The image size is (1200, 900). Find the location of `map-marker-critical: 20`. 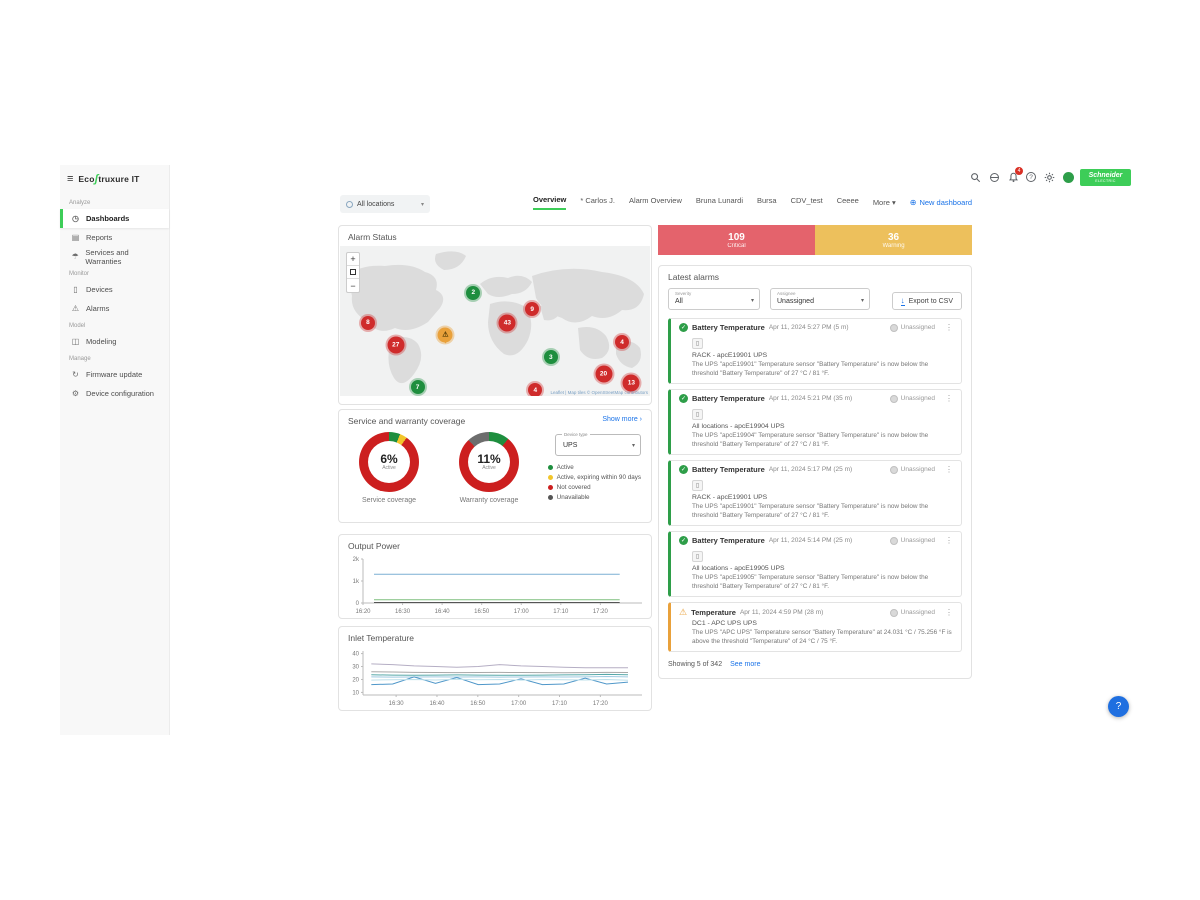

map-marker-critical: 20 is located at coordinates (603, 373).